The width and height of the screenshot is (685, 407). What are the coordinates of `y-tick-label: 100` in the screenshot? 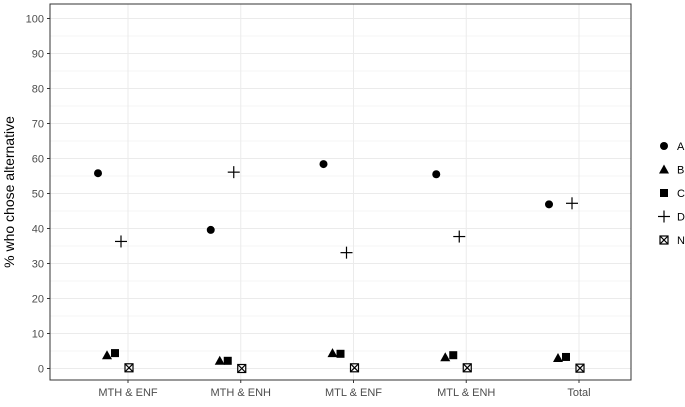 It's located at (35, 20).